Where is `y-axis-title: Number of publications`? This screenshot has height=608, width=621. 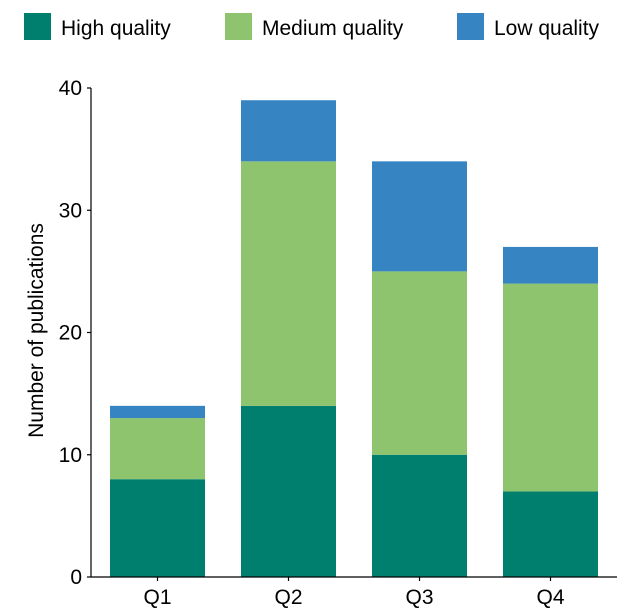 y-axis-title: Number of publications is located at coordinates (36, 330).